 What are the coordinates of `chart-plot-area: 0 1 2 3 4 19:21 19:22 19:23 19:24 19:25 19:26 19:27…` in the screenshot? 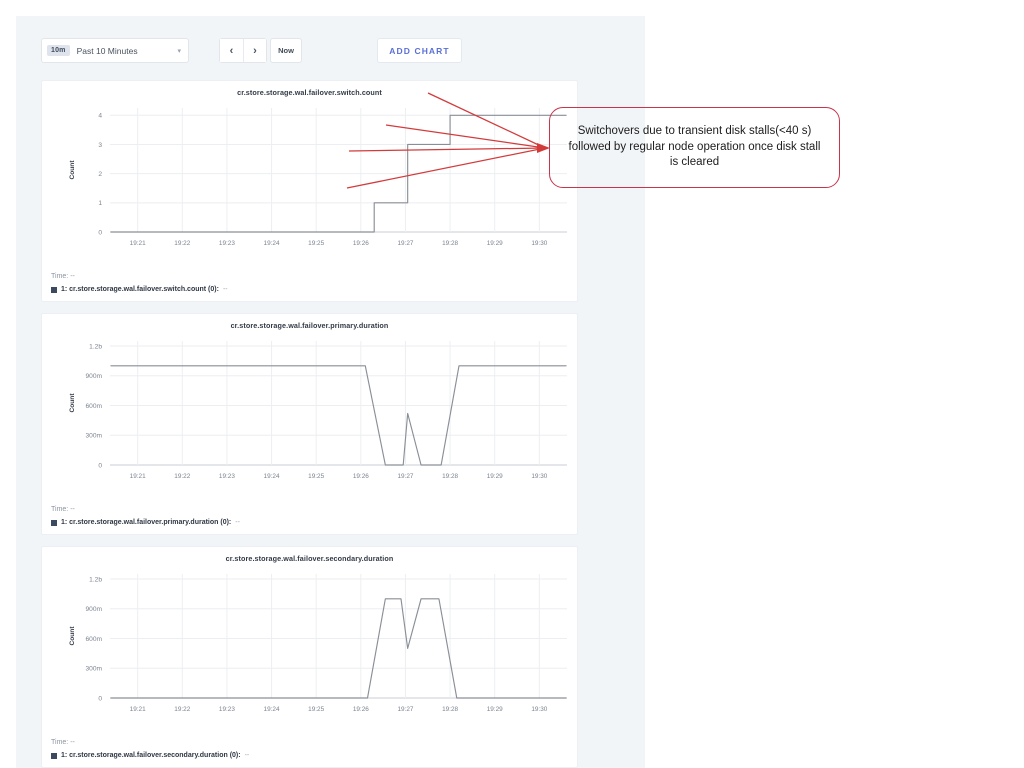 It's located at (310, 178).